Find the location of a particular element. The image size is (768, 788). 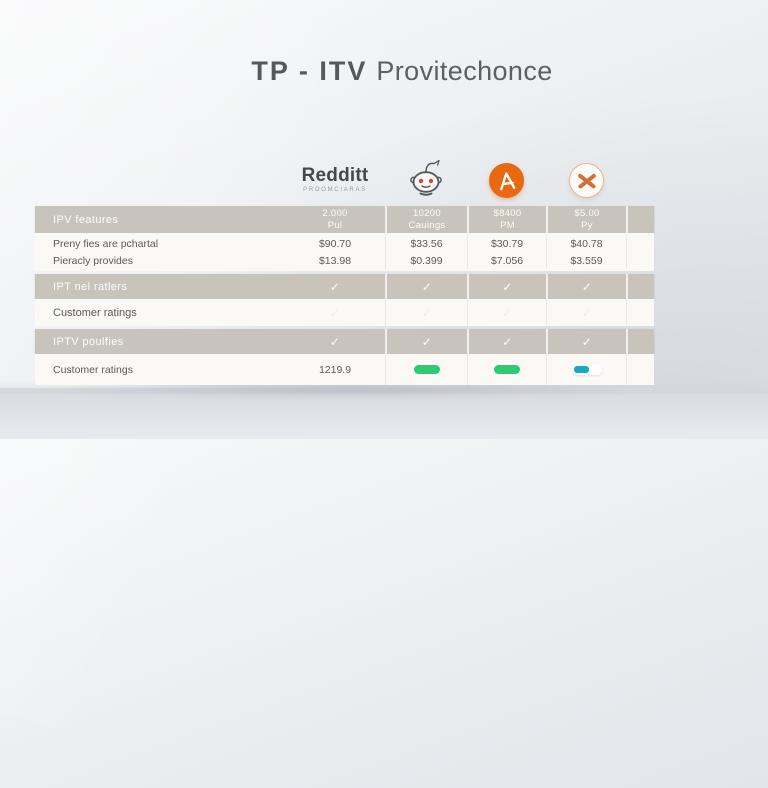

header-col-3: $8400 PM is located at coordinates (507, 219).